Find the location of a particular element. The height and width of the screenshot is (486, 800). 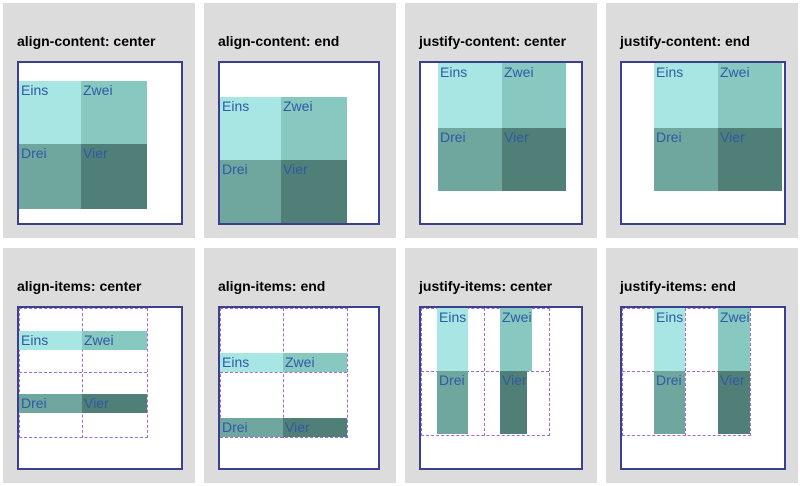

panel-justify-items-end: justify-items: end Eins Zwei Drei Vier is located at coordinates (702, 365).